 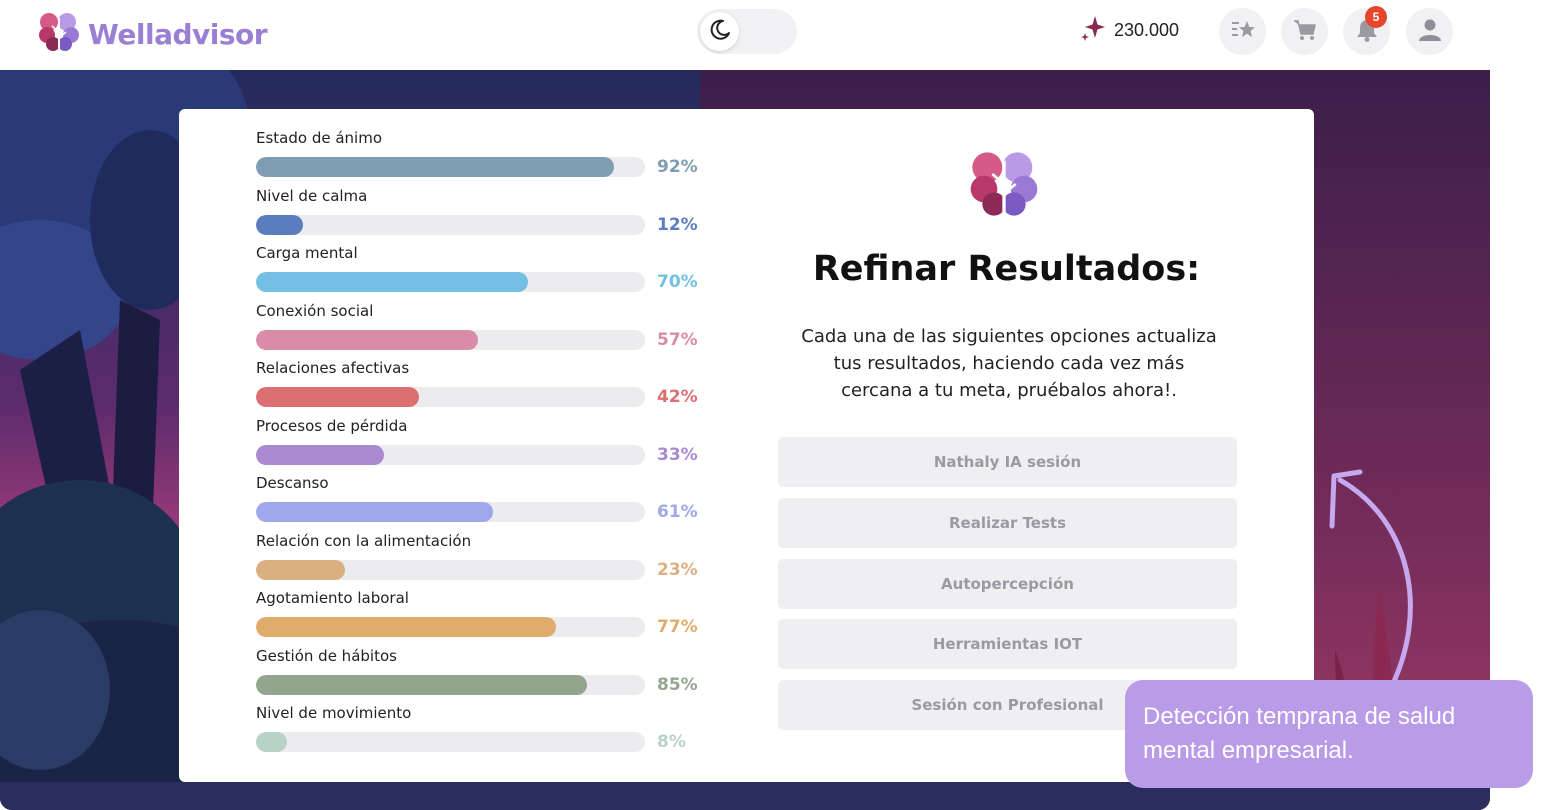 I want to click on option-herramientas-iot-button: Herramientas IOT, so click(x=1007, y=644).